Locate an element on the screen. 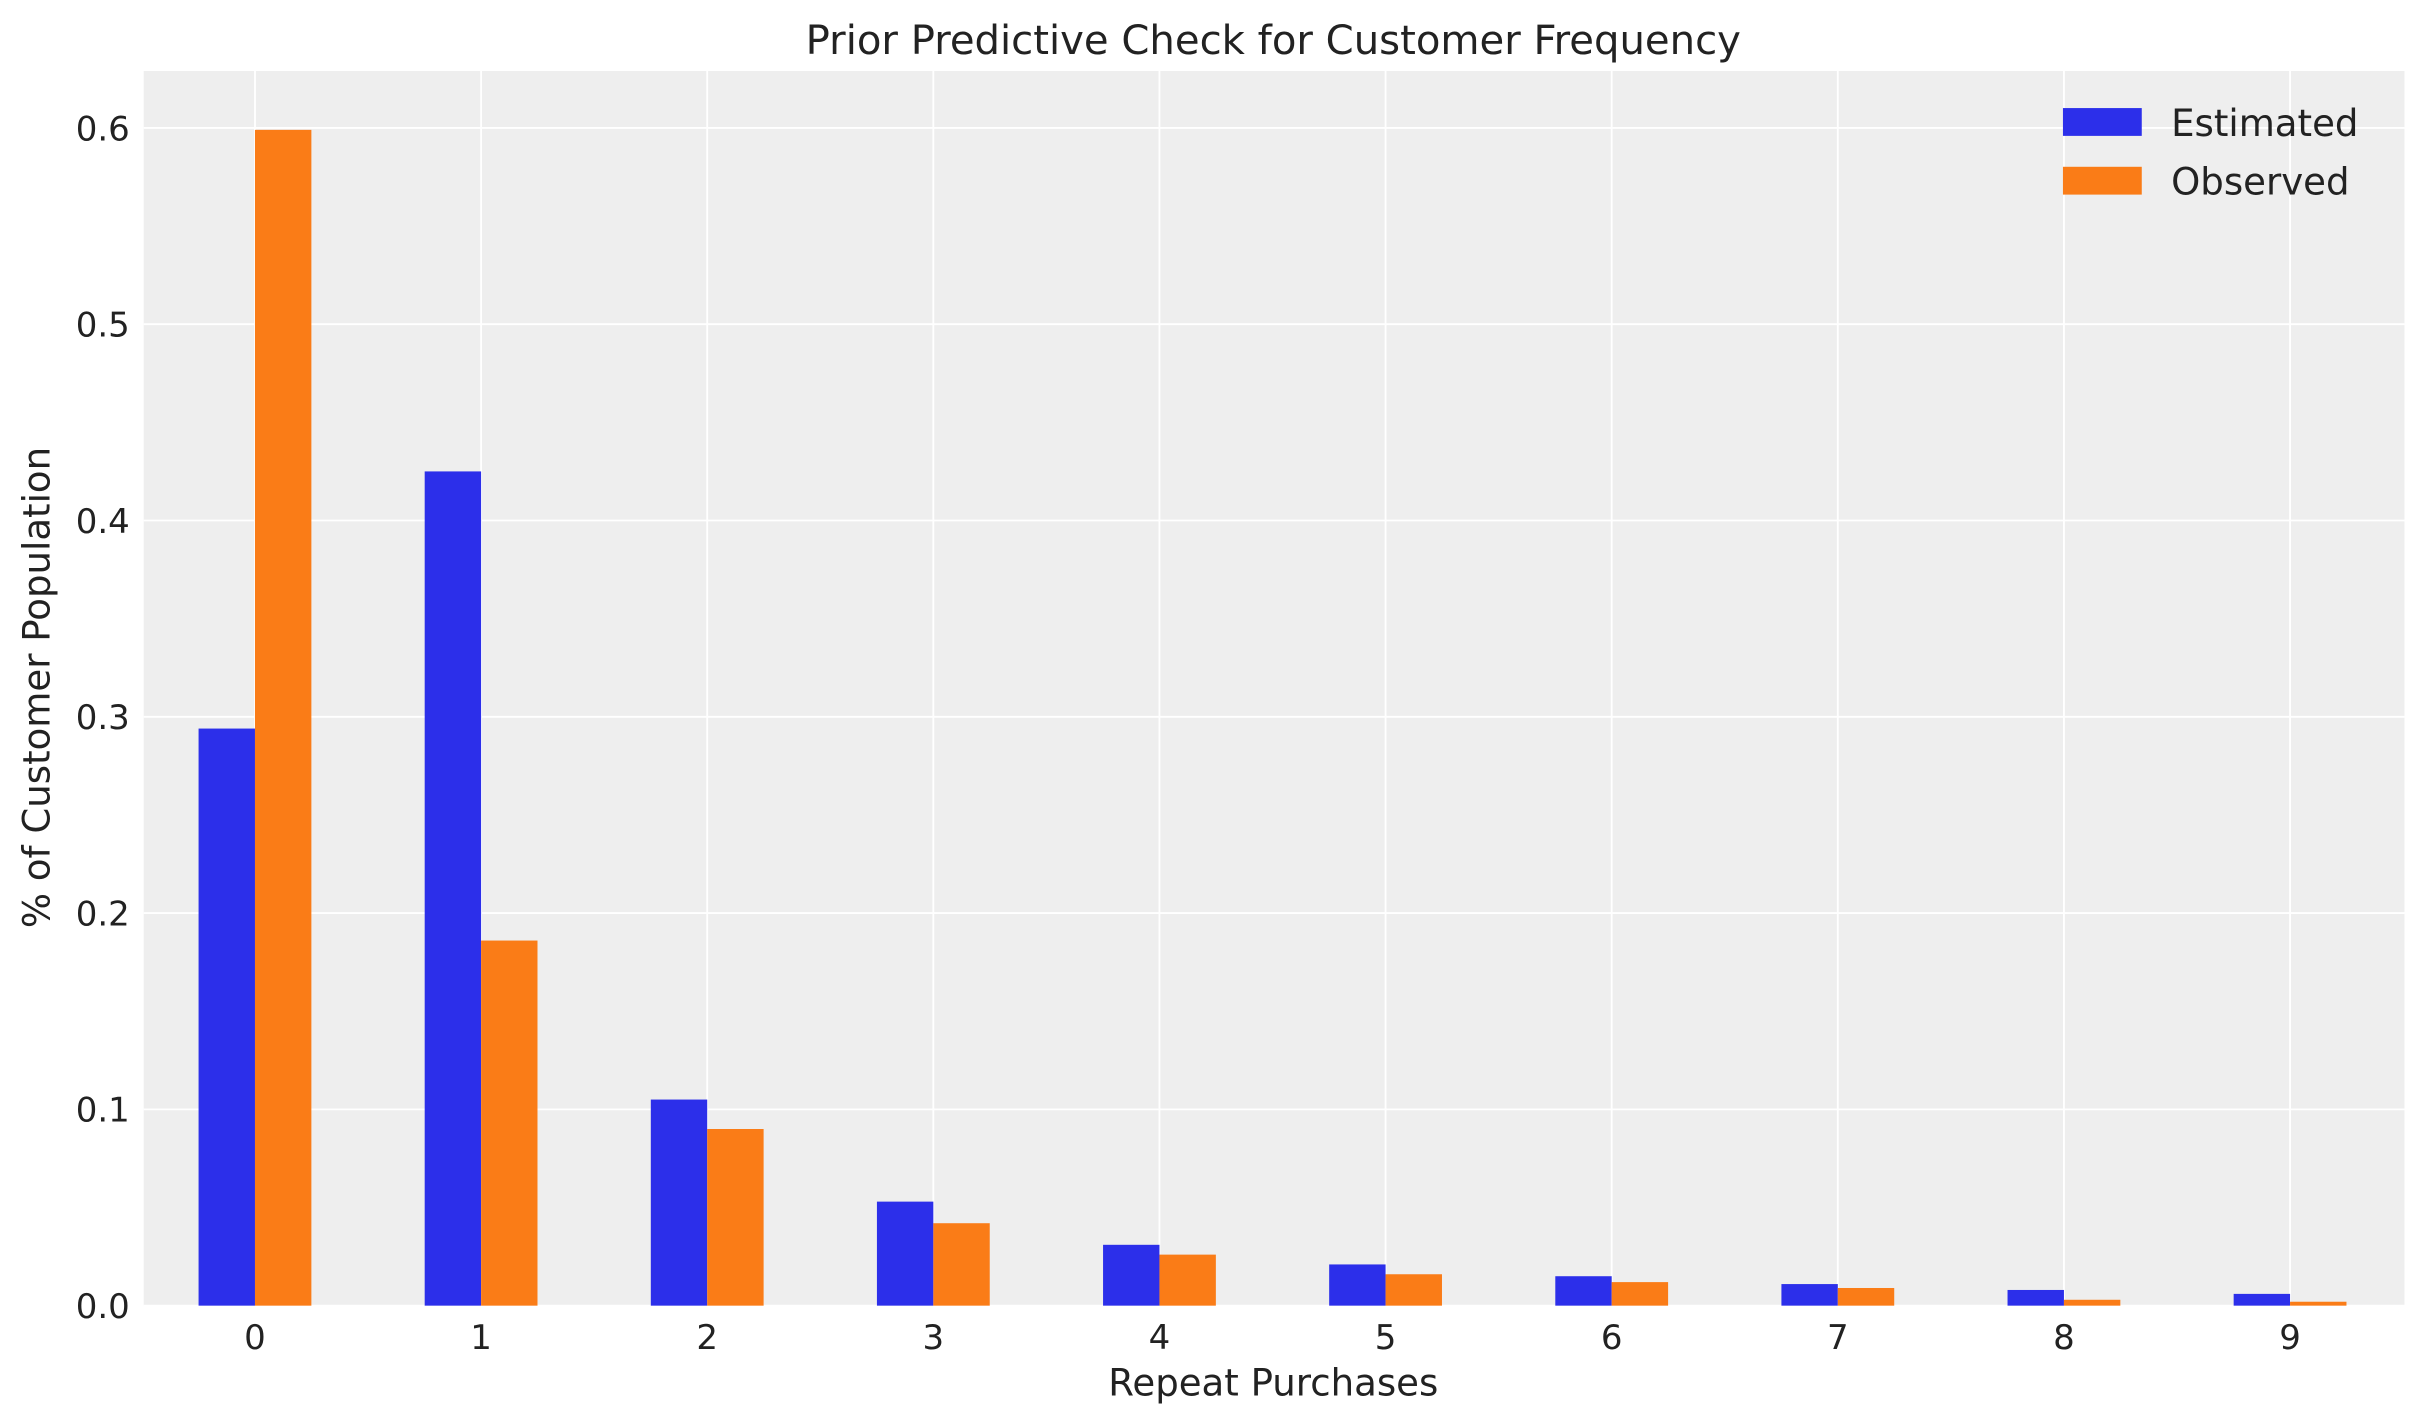 The width and height of the screenshot is (2423, 1423). x-tick-label: 1 is located at coordinates (481, 1338).